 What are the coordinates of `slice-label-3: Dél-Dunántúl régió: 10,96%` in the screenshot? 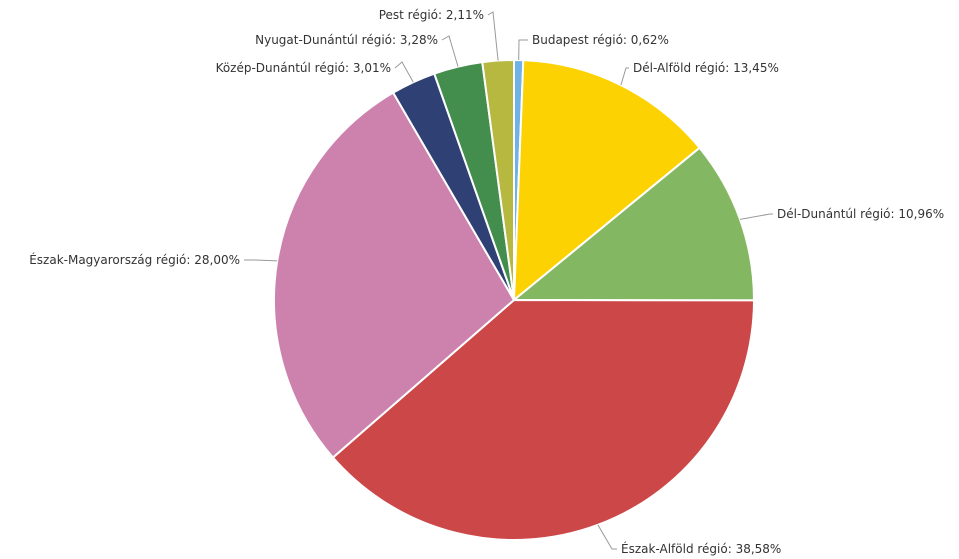 It's located at (860, 214).